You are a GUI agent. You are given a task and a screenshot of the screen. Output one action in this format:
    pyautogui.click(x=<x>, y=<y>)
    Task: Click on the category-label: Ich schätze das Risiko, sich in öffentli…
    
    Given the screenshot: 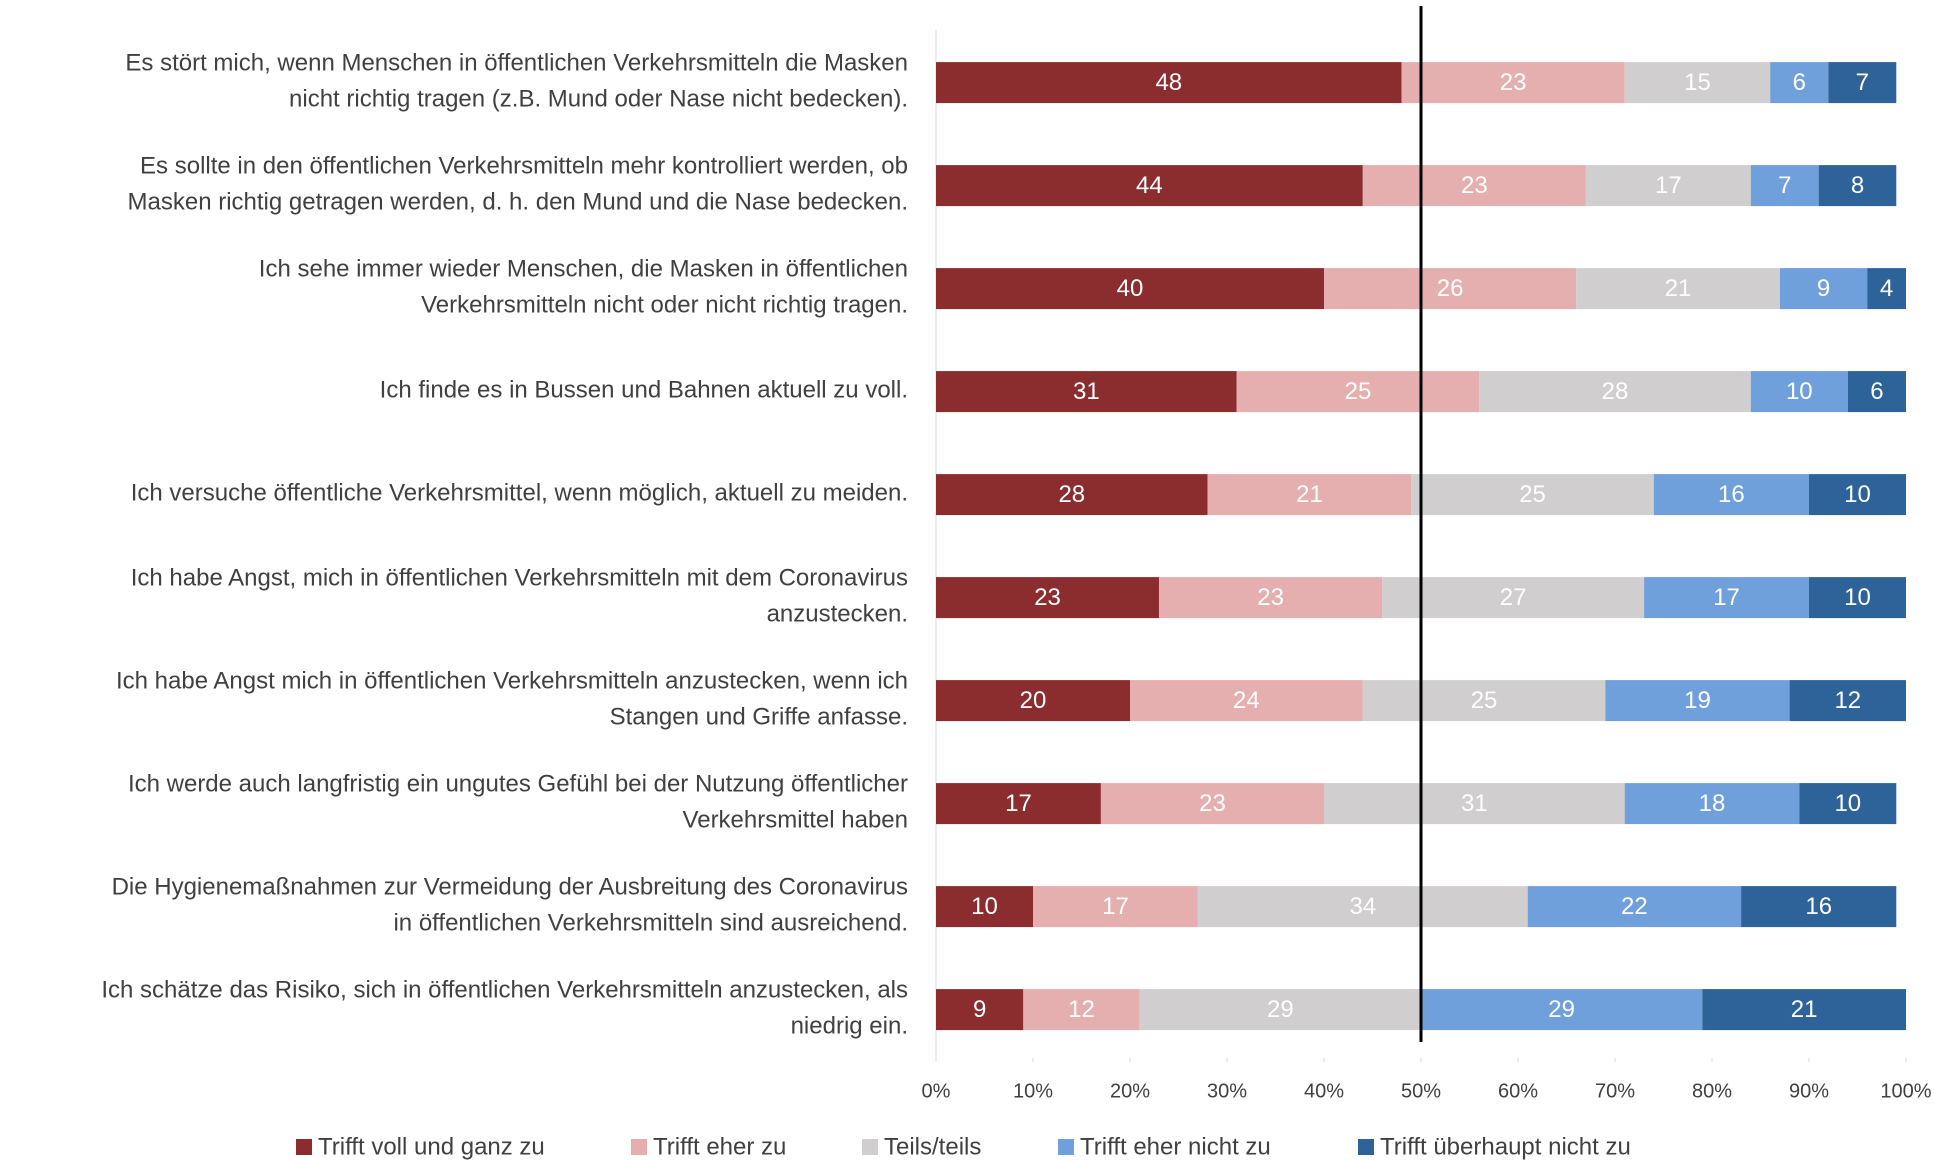 What is the action you would take?
    pyautogui.click(x=504, y=1008)
    